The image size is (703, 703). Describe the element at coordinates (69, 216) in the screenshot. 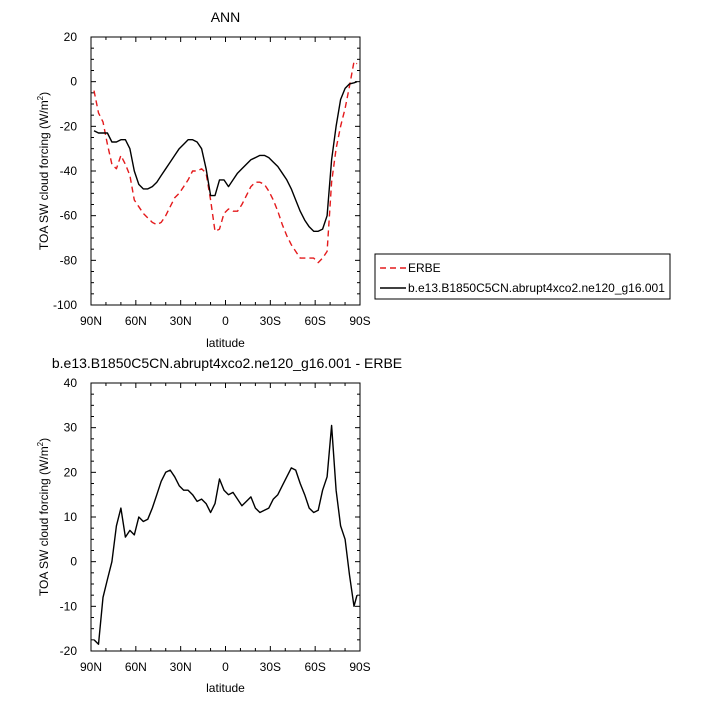

I see `y-tick-label: -60` at that location.